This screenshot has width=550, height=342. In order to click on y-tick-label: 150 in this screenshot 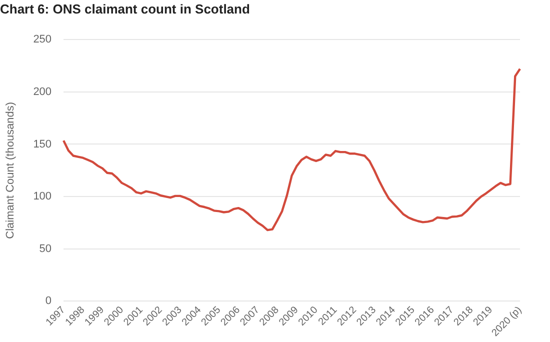, I will do `click(42, 144)`.